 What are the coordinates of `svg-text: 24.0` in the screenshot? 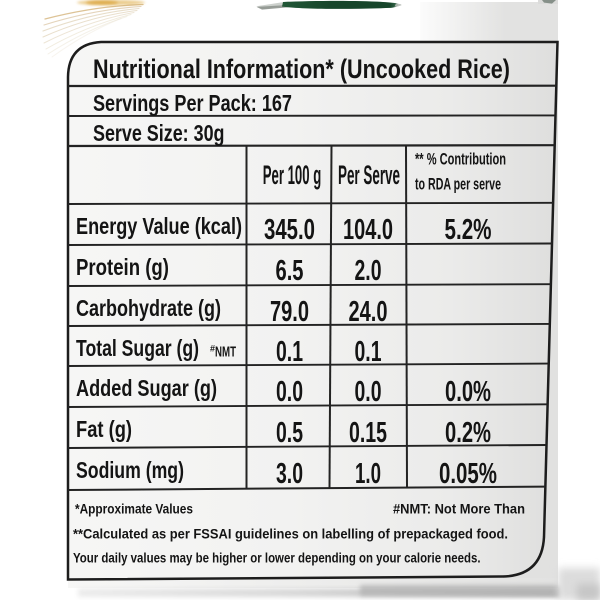 It's located at (368, 312).